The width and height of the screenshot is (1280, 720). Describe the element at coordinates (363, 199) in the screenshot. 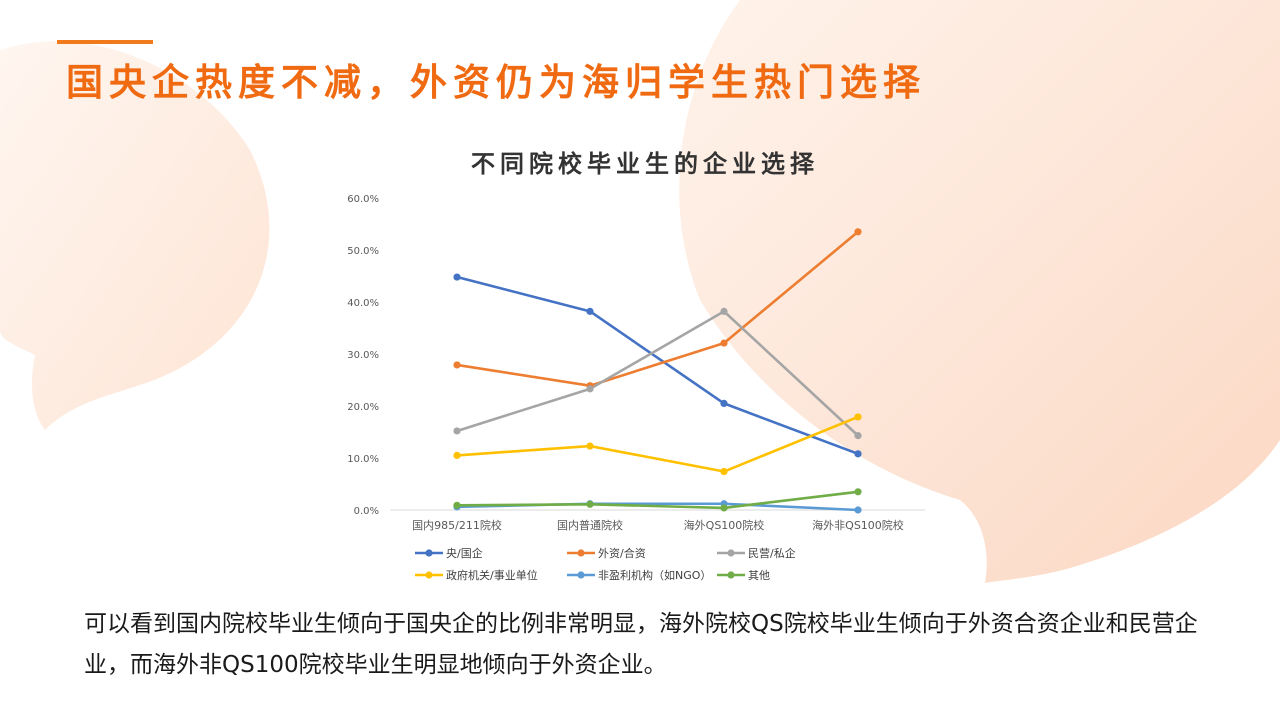

I see `y-tick-label: 60.0%` at that location.